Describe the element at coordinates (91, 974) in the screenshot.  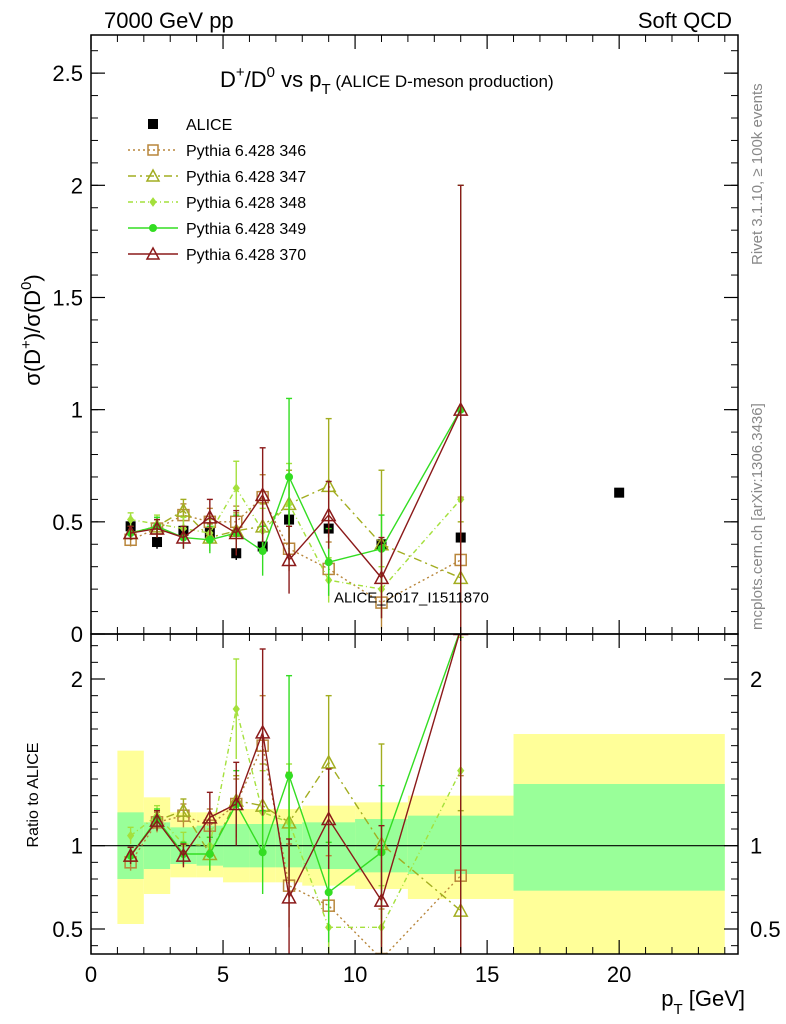
I see `xtick-label: 0` at that location.